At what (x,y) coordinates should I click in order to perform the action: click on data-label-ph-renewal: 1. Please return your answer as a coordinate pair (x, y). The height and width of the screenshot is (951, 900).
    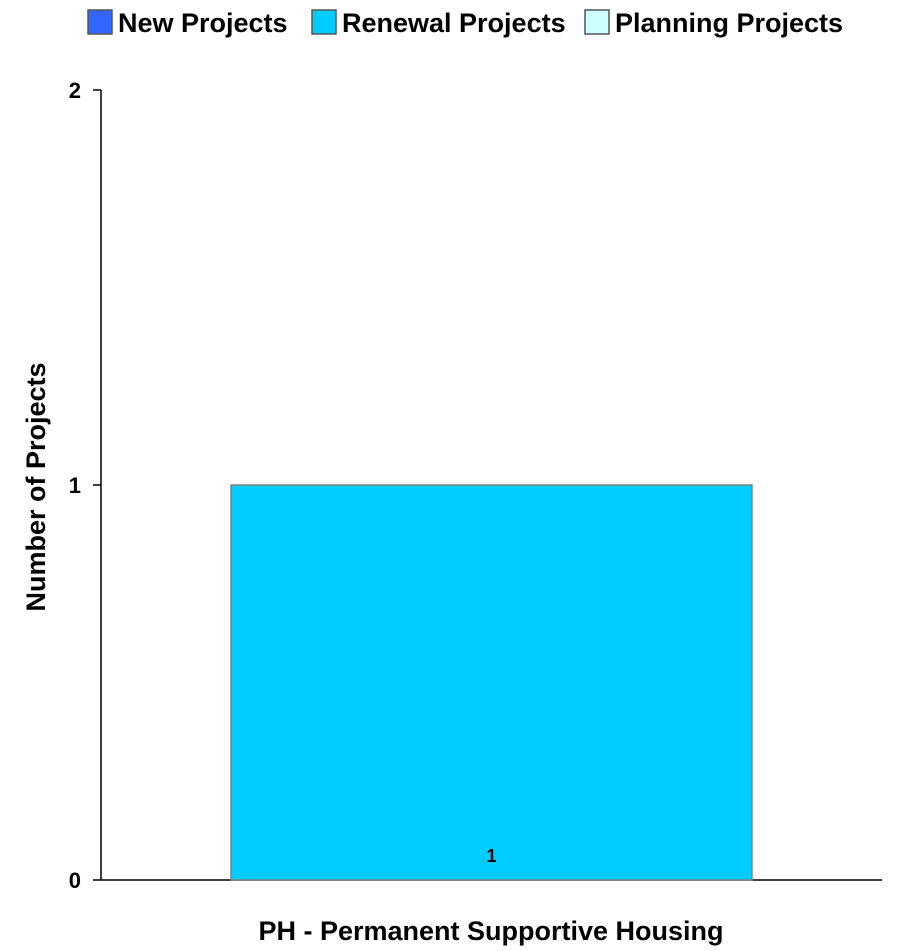
    Looking at the image, I should click on (491, 856).